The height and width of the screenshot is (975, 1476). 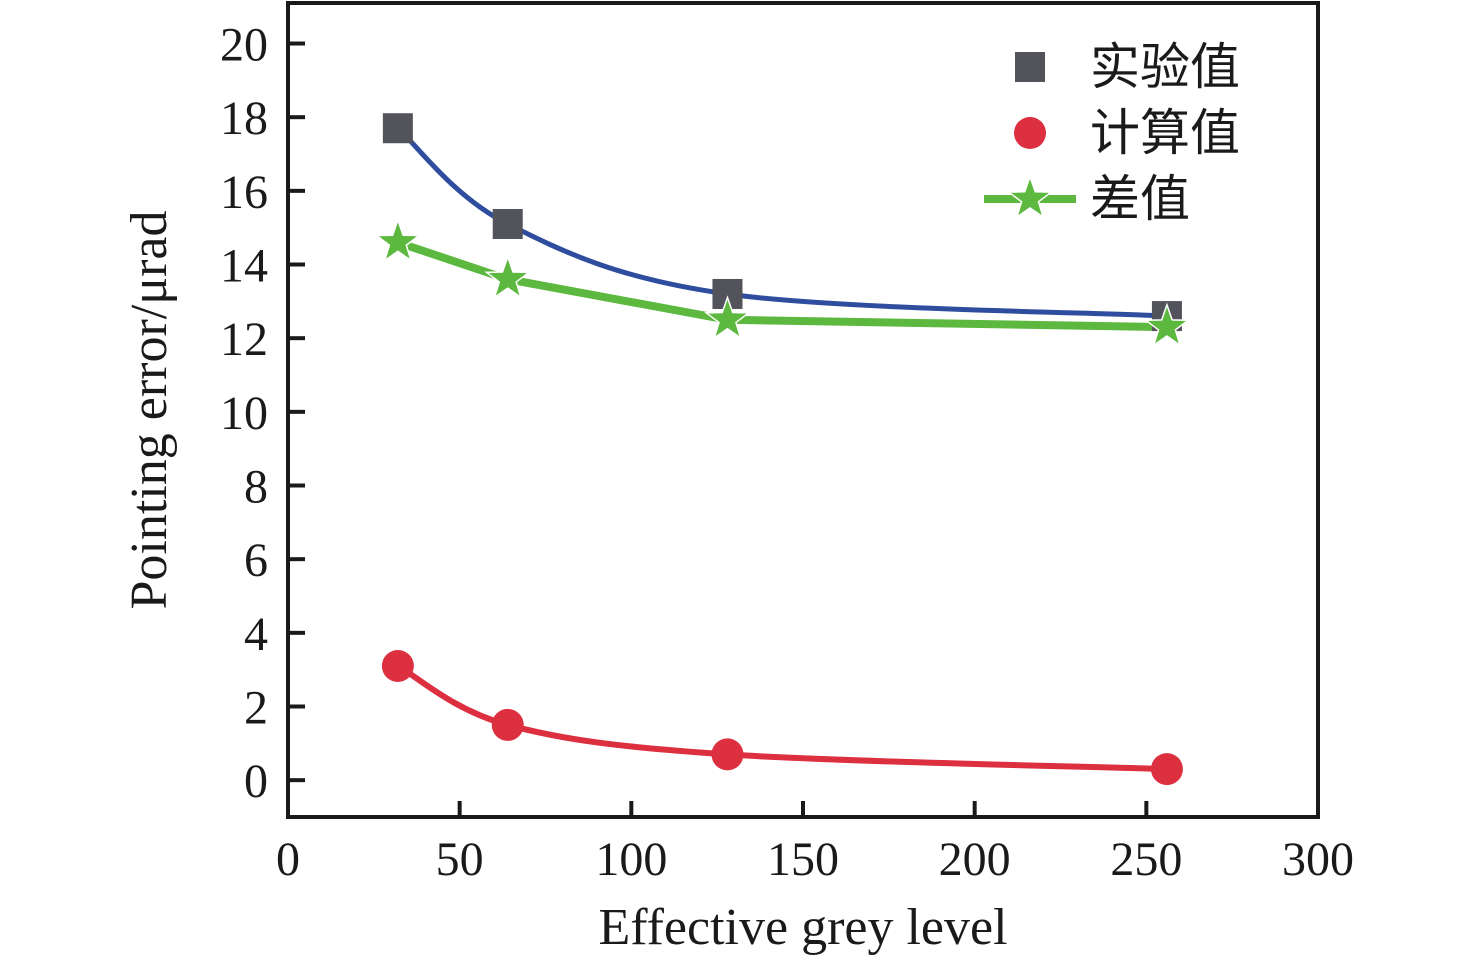 I want to click on legend-row-difference: 差值, so click(x=1110, y=199).